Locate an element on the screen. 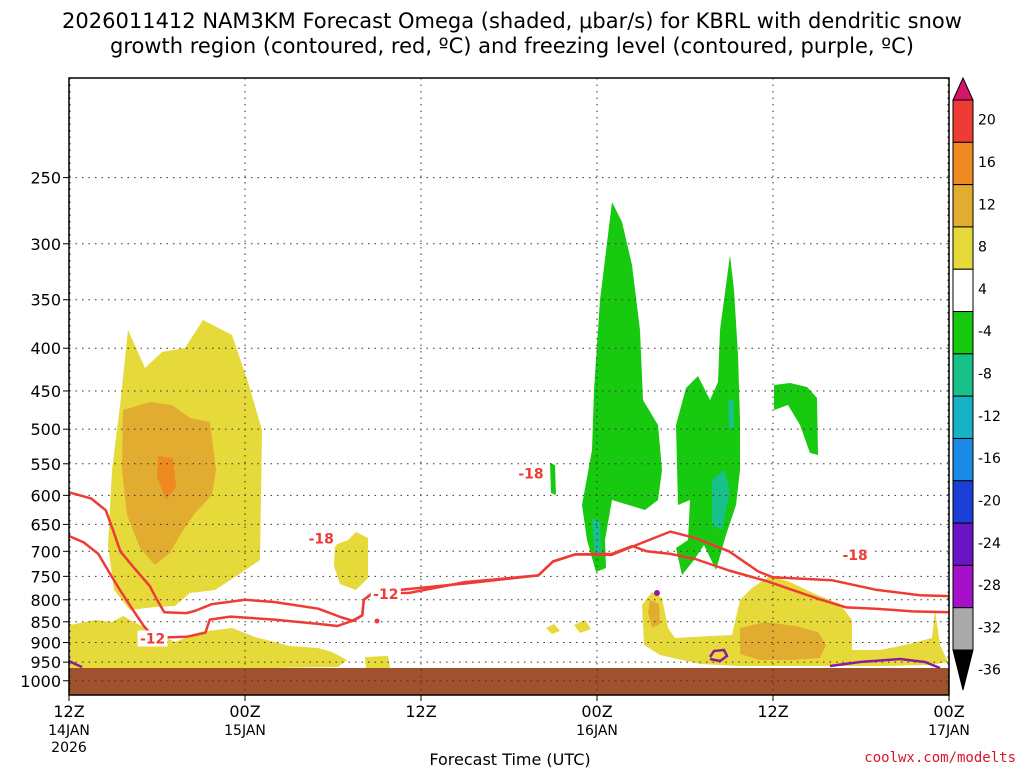 The image size is (1024, 768). colorbar-label: -12 is located at coordinates (989, 417).